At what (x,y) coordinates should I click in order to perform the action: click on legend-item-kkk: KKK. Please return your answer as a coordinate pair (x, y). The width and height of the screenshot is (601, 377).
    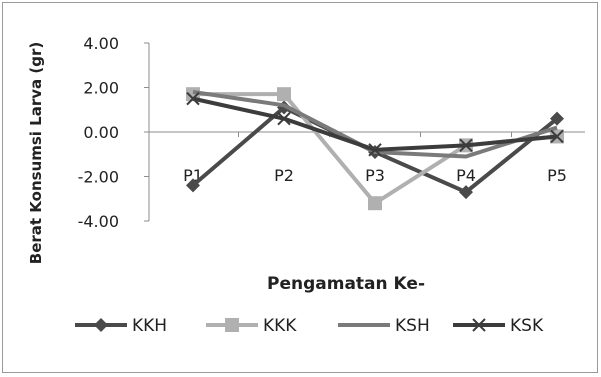
    Looking at the image, I should click on (251, 326).